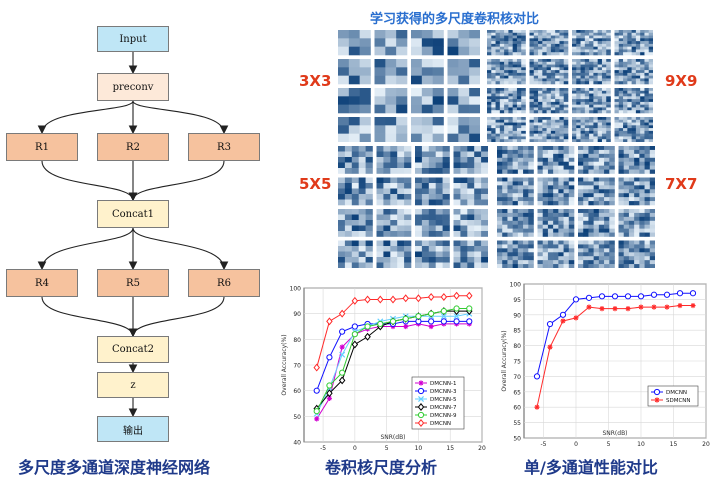 Image resolution: width=712 pixels, height=484 pixels. What do you see at coordinates (133, 87) in the screenshot?
I see `preconv-node: preconv` at bounding box center [133, 87].